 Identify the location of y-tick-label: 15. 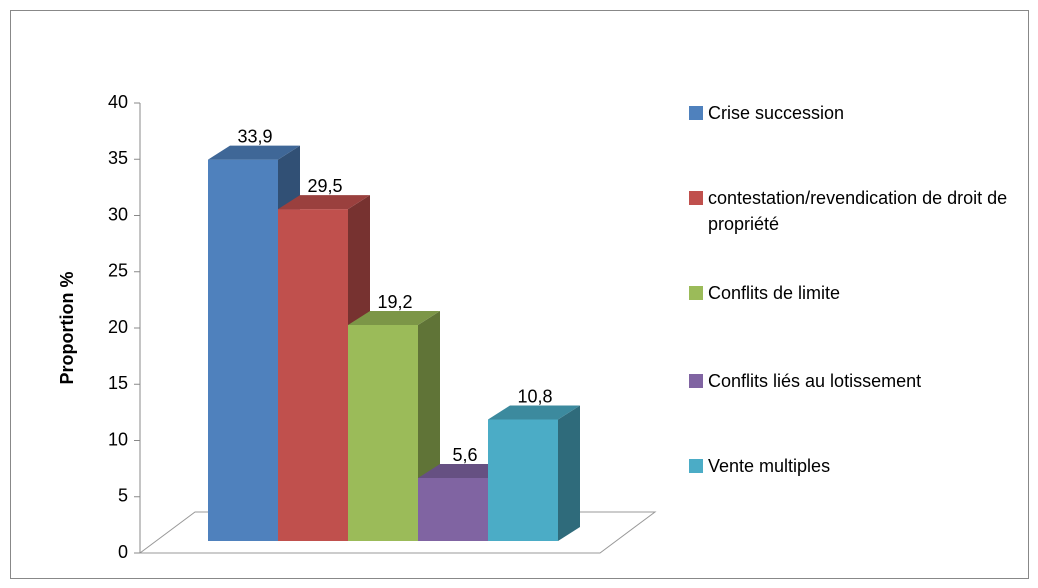
(118, 383).